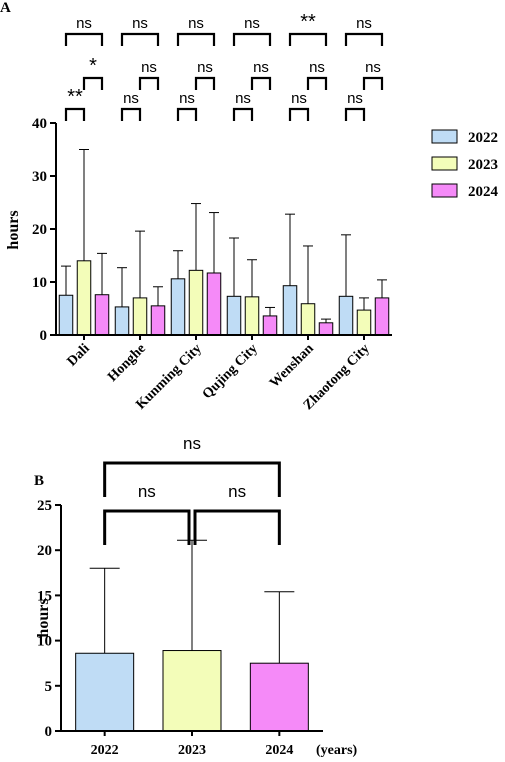 The height and width of the screenshot is (762, 505). Describe the element at coordinates (79, 355) in the screenshot. I see `panel-a-x-tick-label: Dali` at that location.